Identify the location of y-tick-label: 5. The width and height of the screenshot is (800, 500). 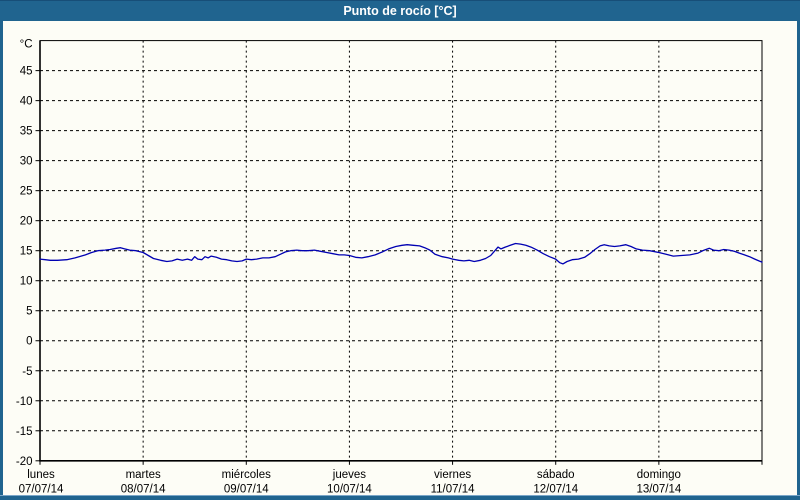
(29, 312).